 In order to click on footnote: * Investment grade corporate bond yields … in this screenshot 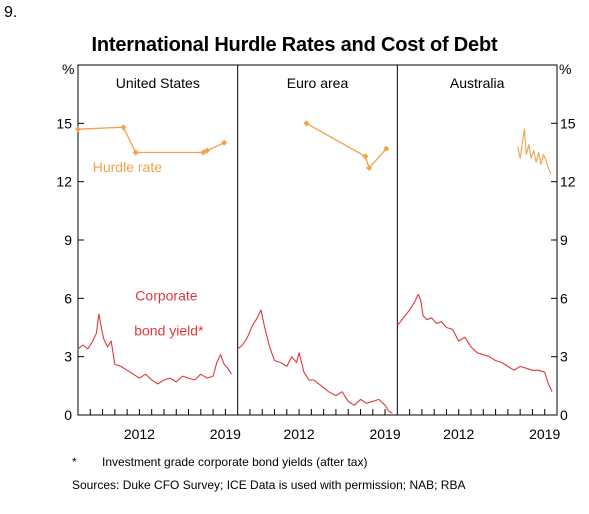, I will do `click(219, 462)`.